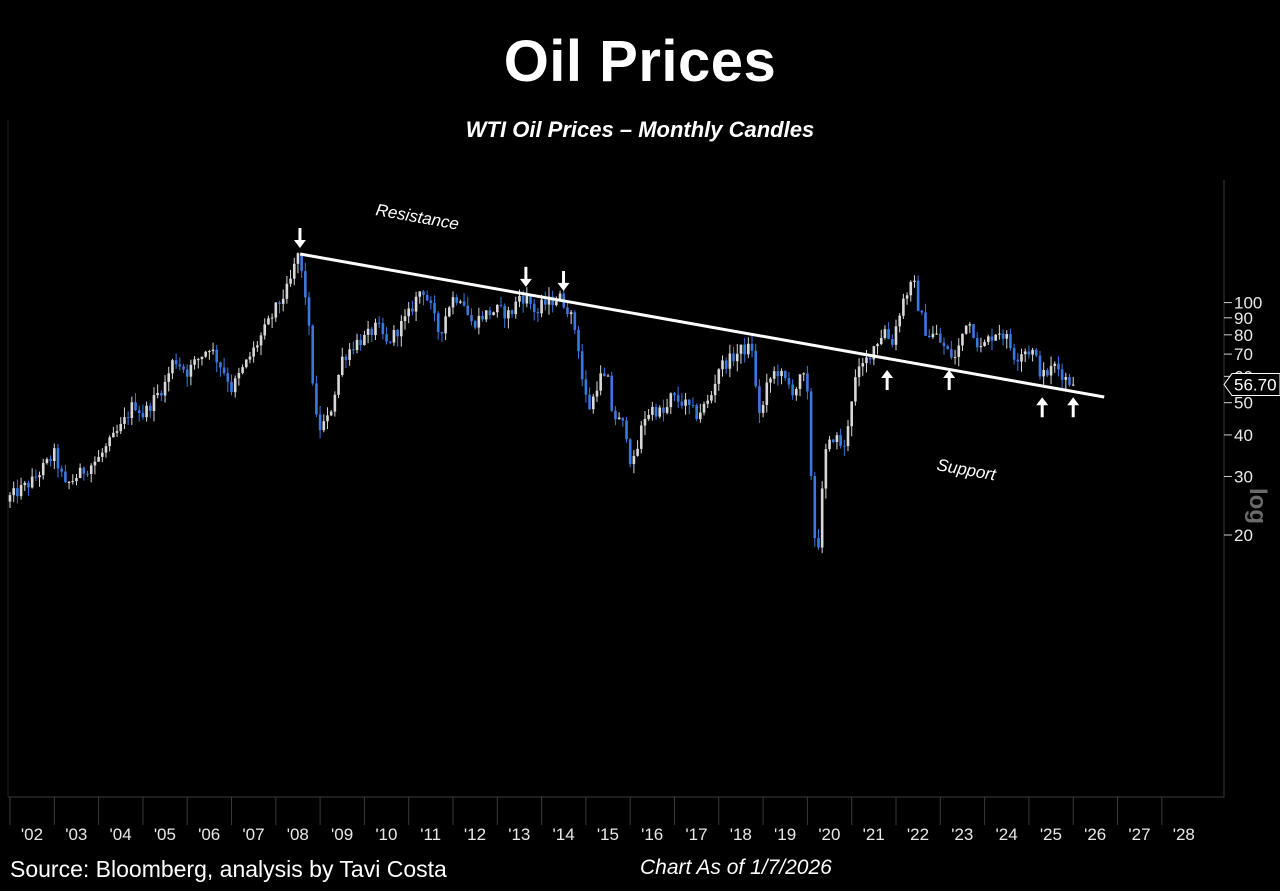 This screenshot has height=891, width=1280. Describe the element at coordinates (342, 834) in the screenshot. I see `x-tick-label: '09` at that location.